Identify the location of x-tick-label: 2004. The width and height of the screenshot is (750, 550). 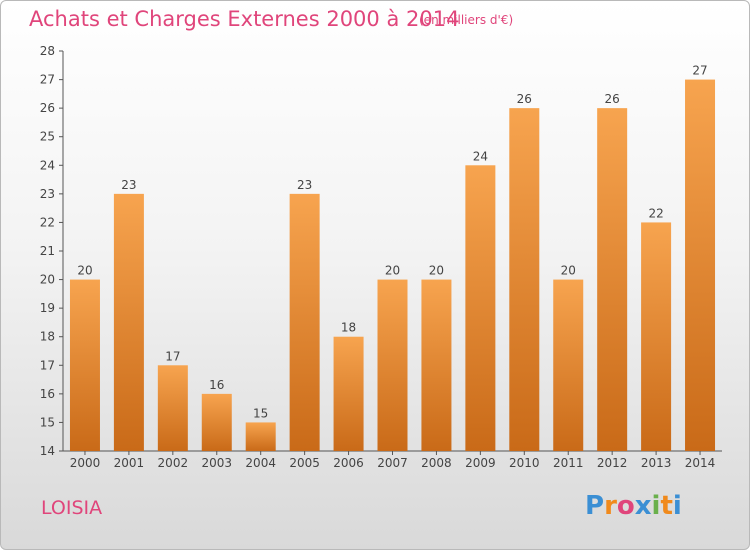
(260, 463).